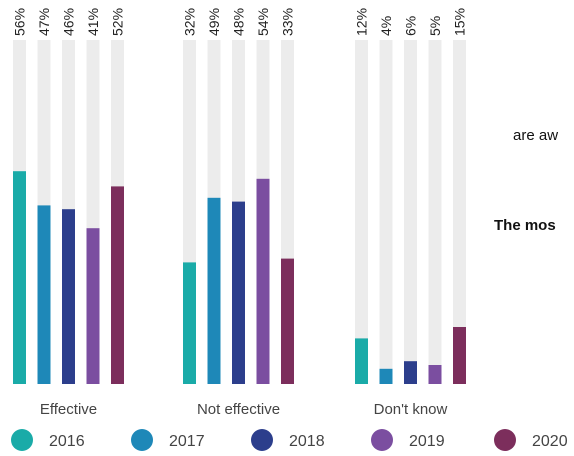 The image size is (574, 456). Describe the element at coordinates (362, 22) in the screenshot. I see `data-label: 12%` at that location.